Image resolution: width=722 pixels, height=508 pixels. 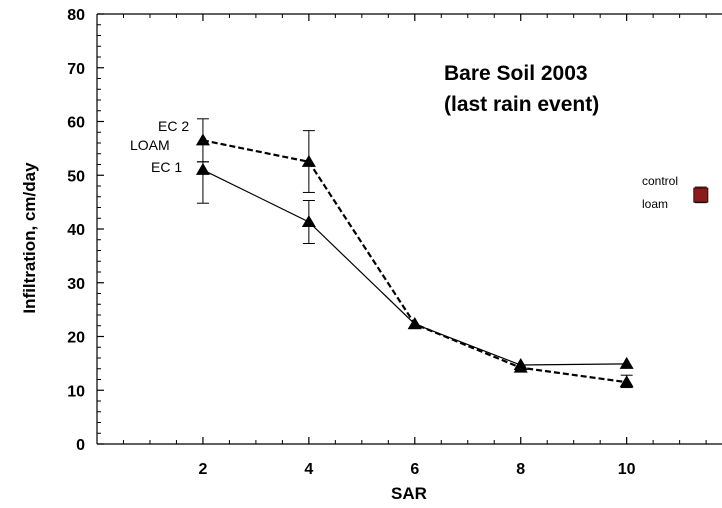 What do you see at coordinates (521, 104) in the screenshot?
I see `chart-subtitle: (last rain event)` at bounding box center [521, 104].